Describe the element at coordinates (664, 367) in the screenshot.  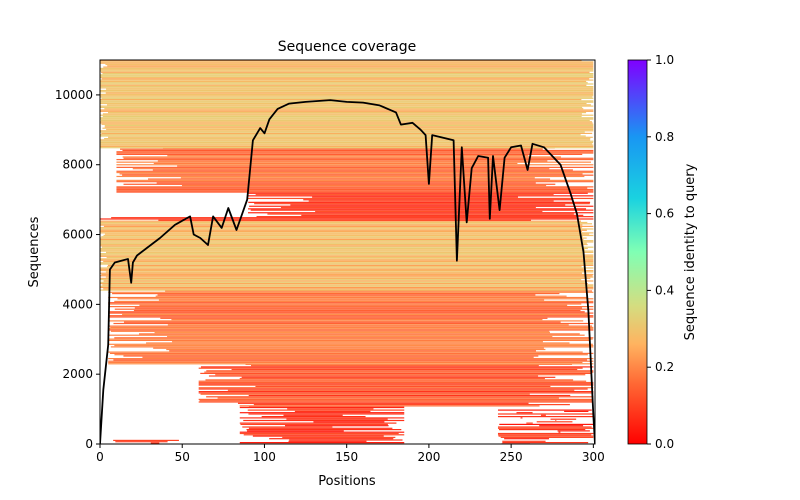
I see `colorbar-tick-label: 0.2` at that location.